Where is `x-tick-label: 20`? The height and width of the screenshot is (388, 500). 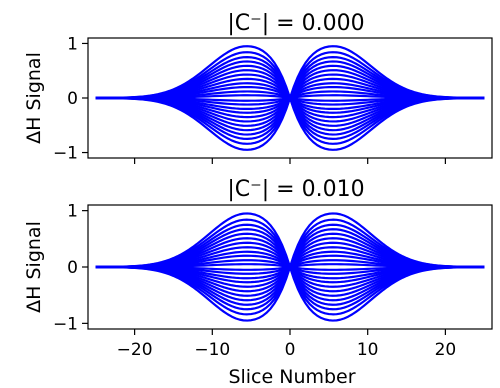
x-tick-label: 20 is located at coordinates (446, 350).